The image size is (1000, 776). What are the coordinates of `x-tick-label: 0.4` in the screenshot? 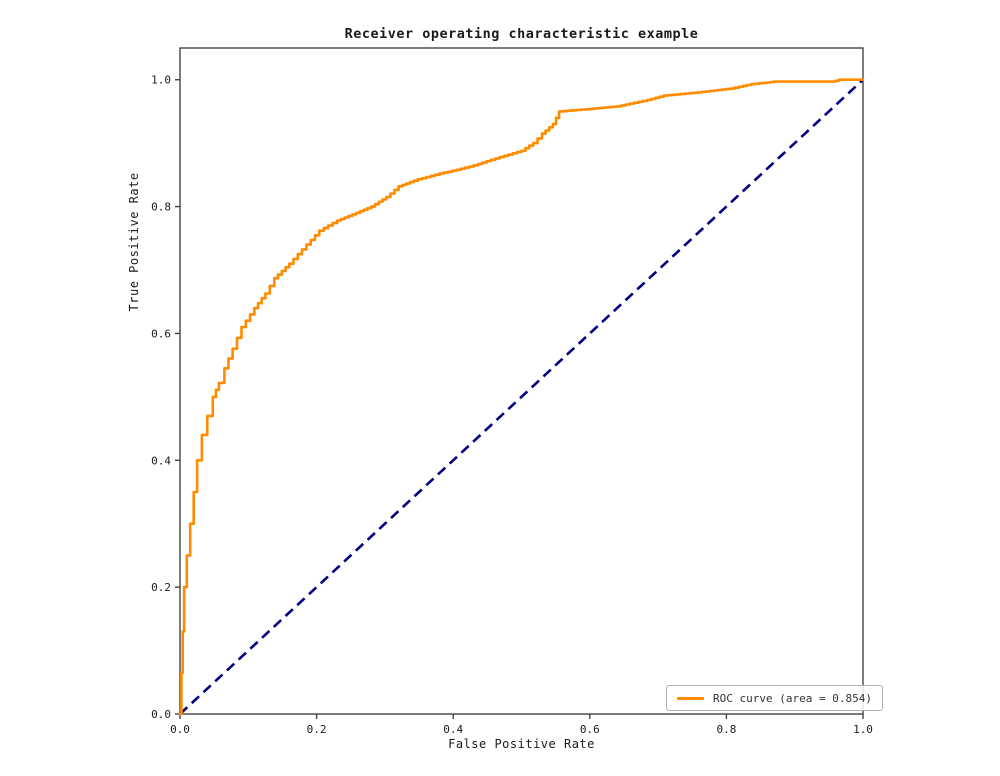 It's located at (453, 729).